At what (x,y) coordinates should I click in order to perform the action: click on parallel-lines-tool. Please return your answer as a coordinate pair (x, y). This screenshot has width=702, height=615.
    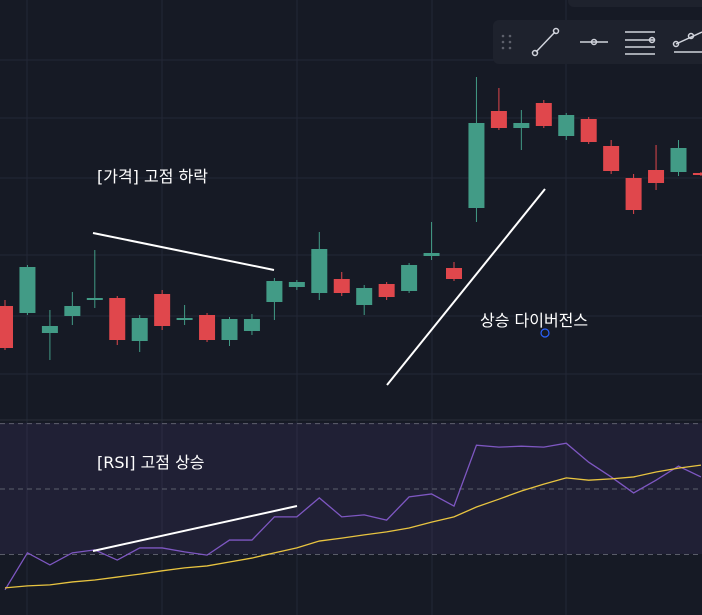
    Looking at the image, I should click on (640, 43).